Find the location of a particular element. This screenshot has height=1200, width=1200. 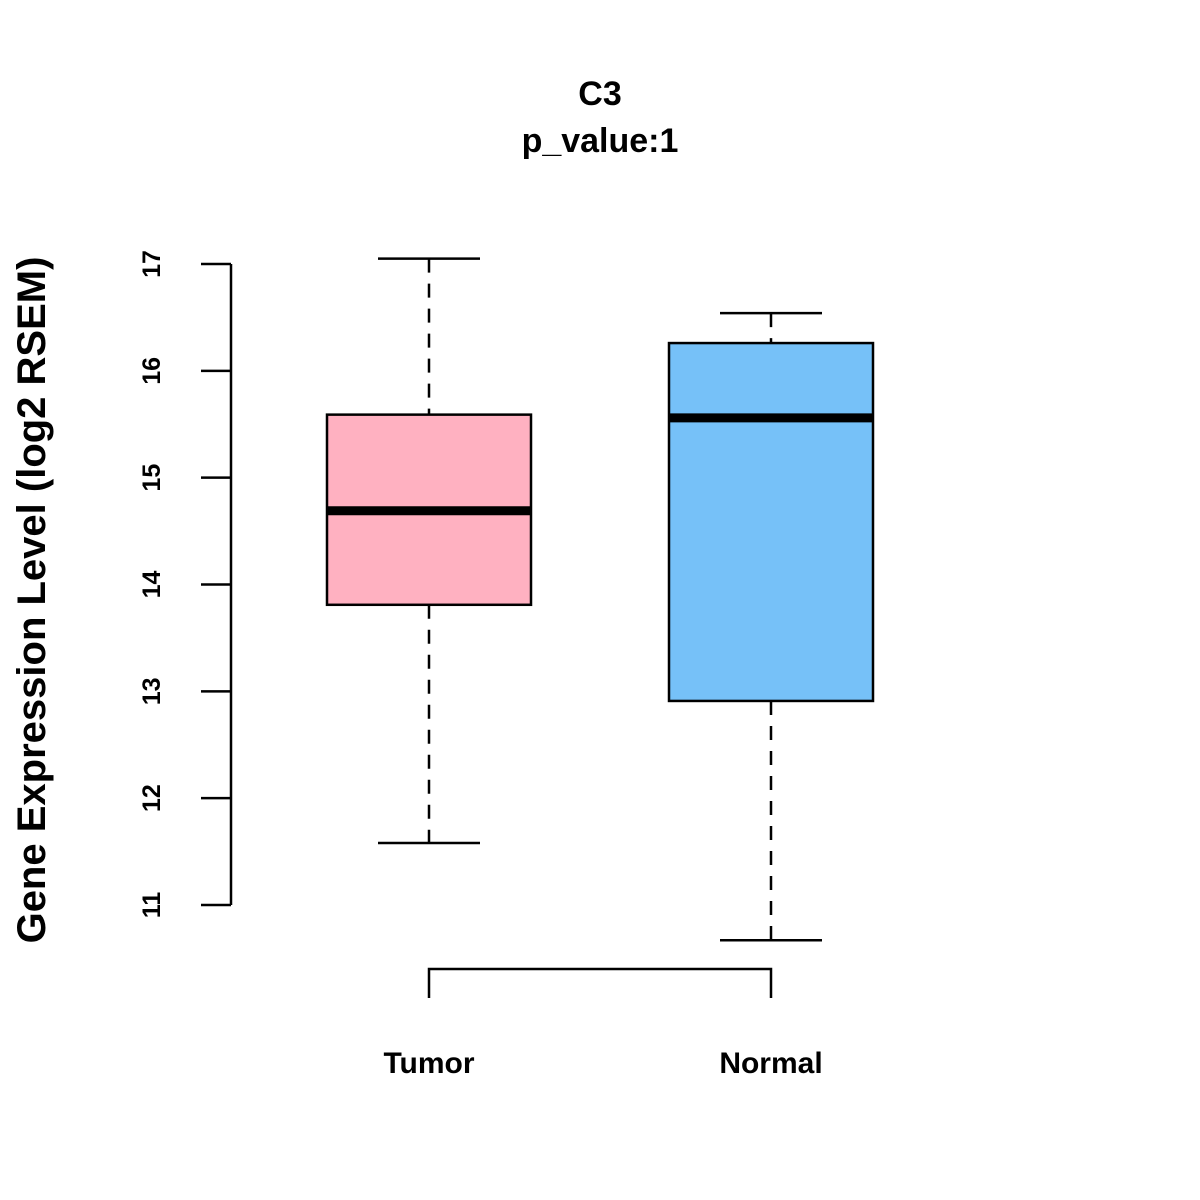

y-tick-label: 16 is located at coordinates (152, 371).